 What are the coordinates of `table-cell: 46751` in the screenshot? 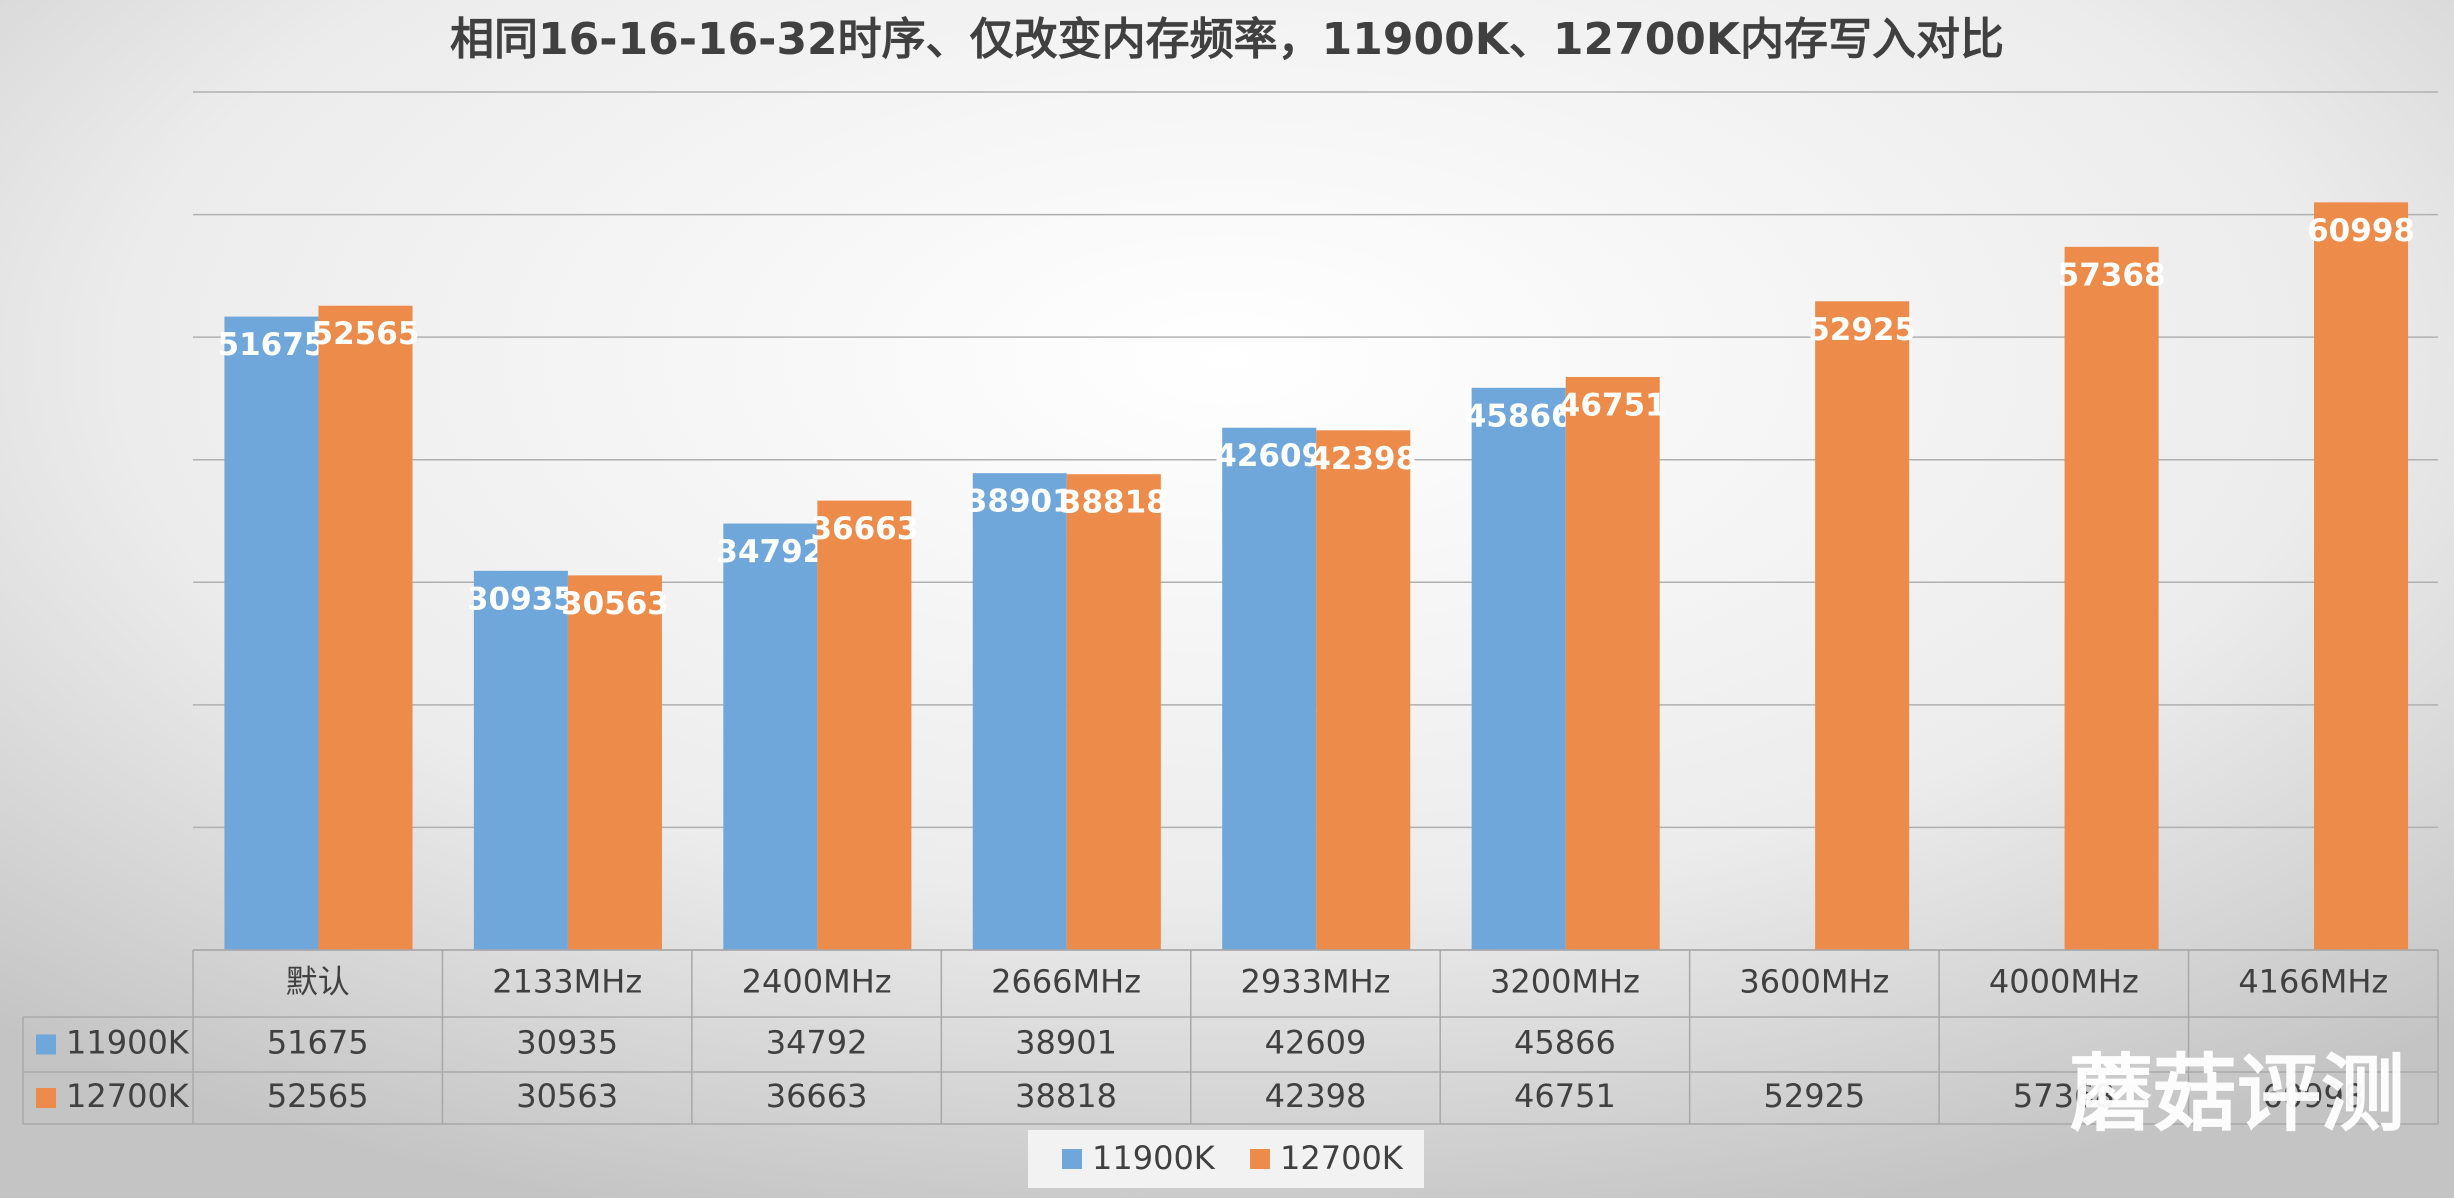 It's located at (1565, 1096).